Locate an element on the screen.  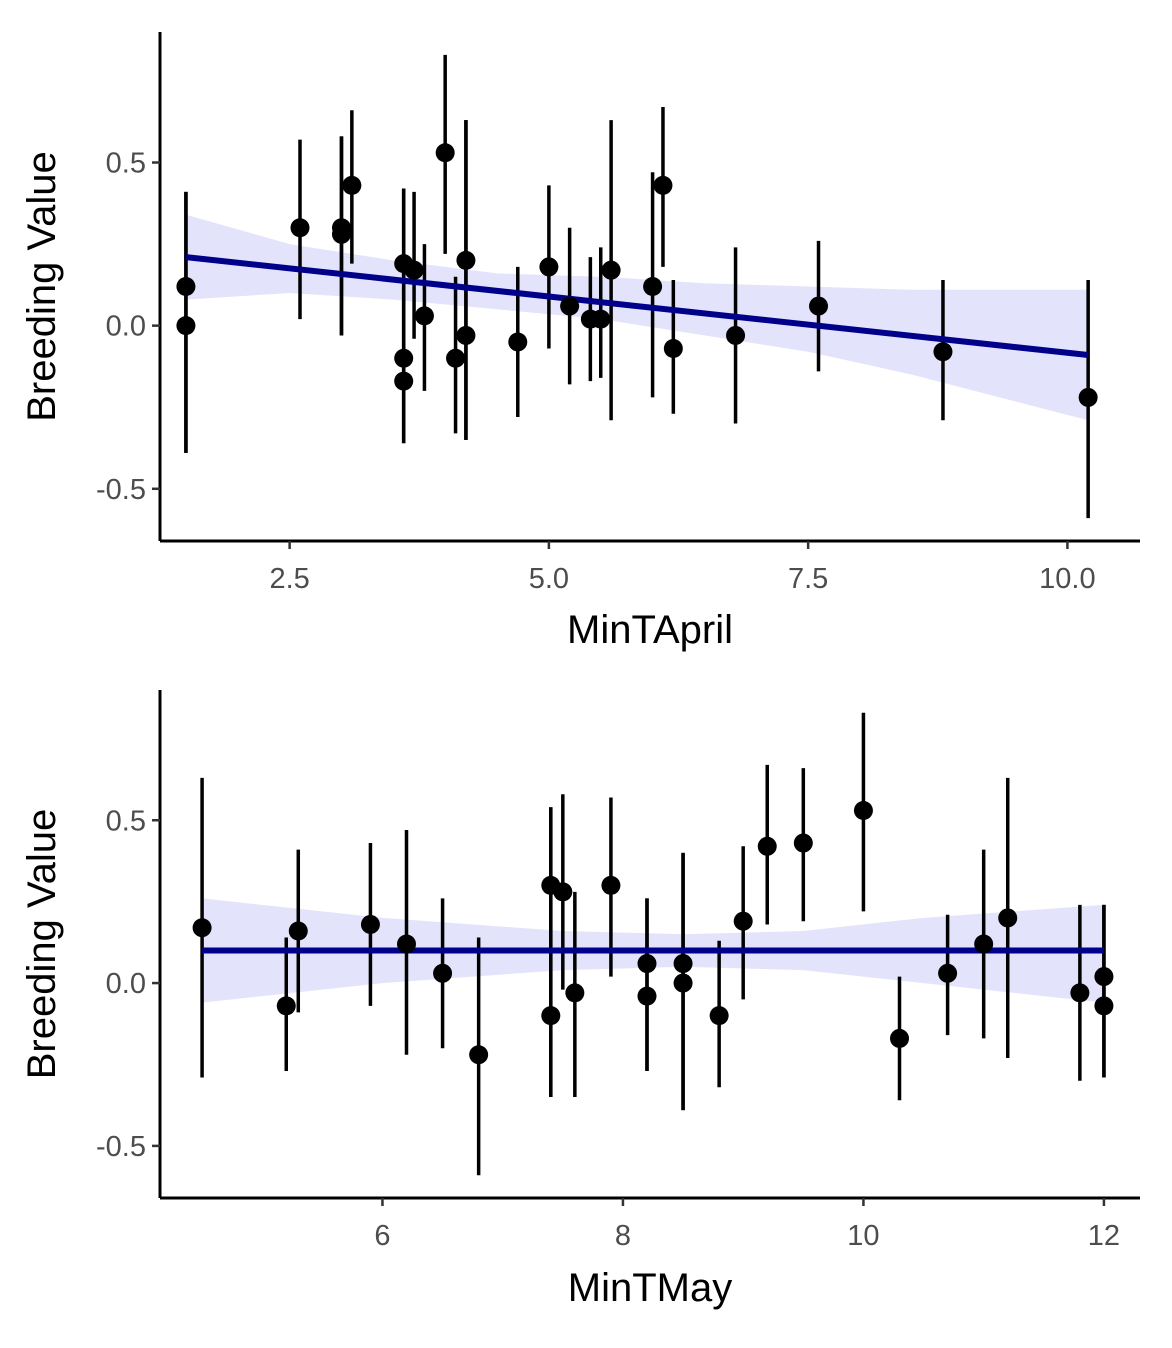
x-tick-label: 5.0 is located at coordinates (549, 579).